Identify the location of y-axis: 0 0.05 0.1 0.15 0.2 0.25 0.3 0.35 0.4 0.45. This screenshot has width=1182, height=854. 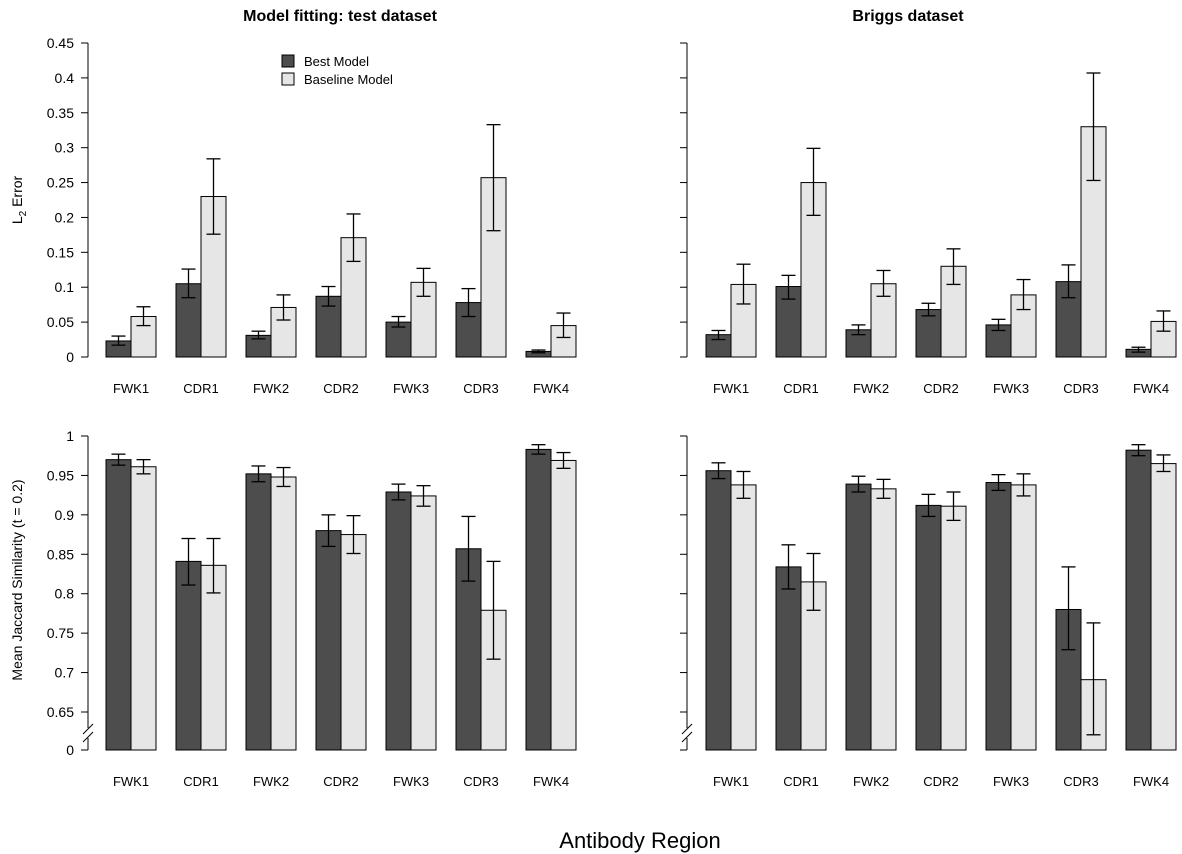
(68, 200).